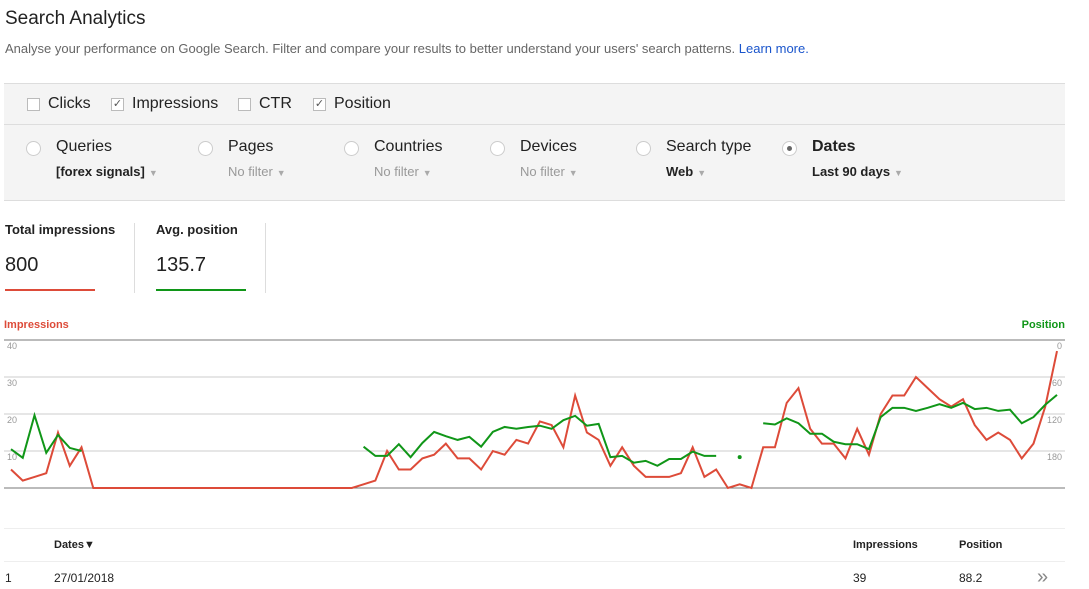 The width and height of the screenshot is (1089, 589). I want to click on left-tick-label: 40, so click(12, 346).